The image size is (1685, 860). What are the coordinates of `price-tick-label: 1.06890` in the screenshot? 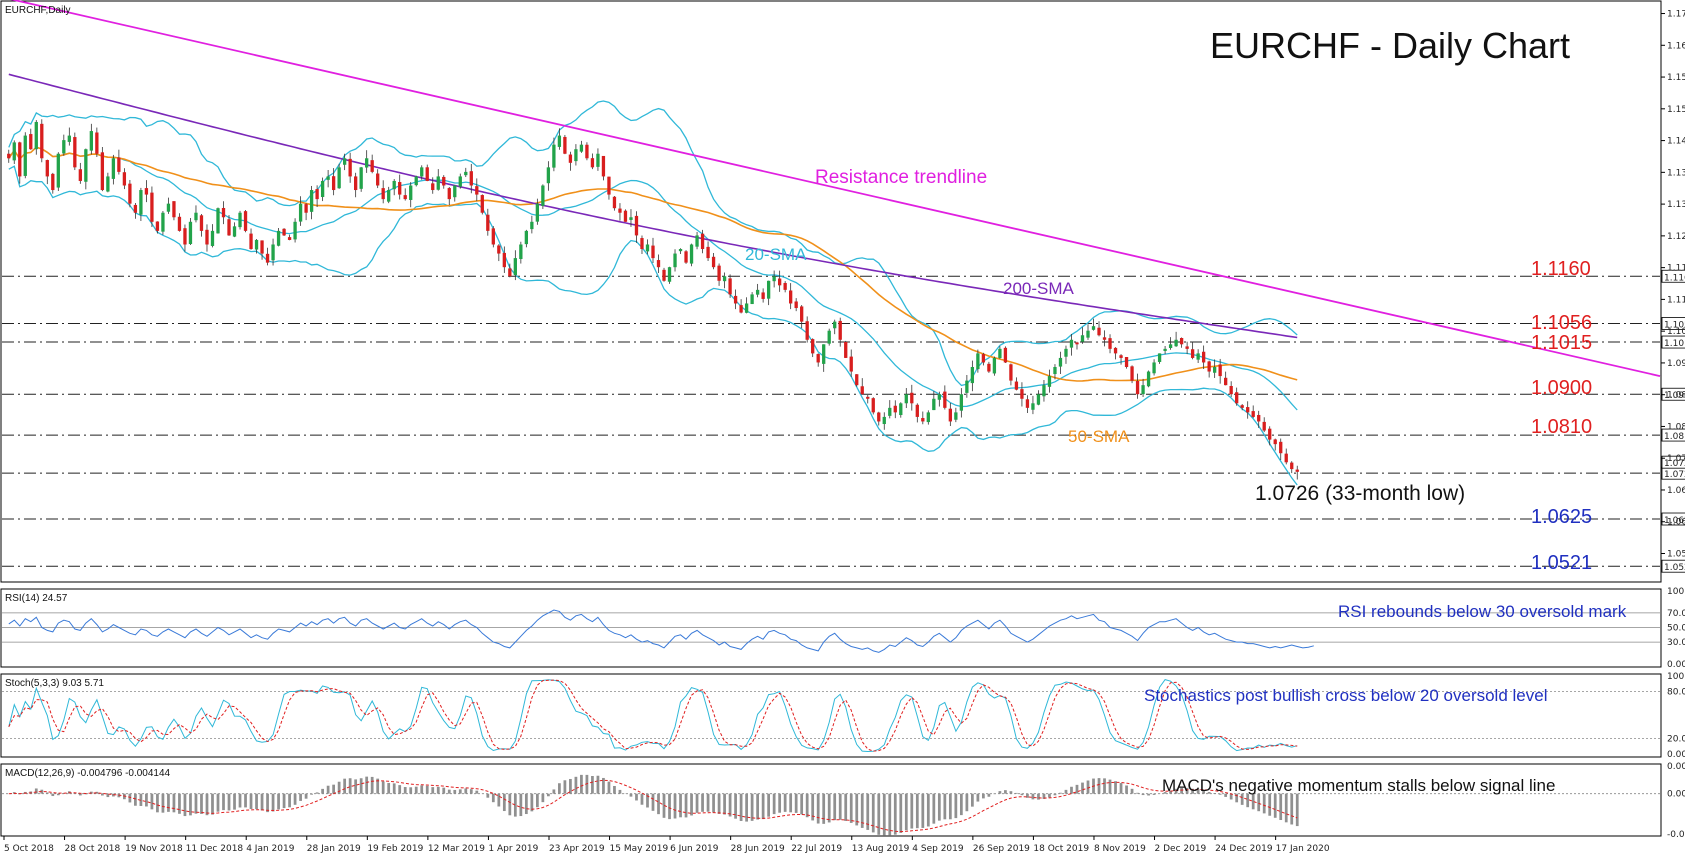 It's located at (1676, 491).